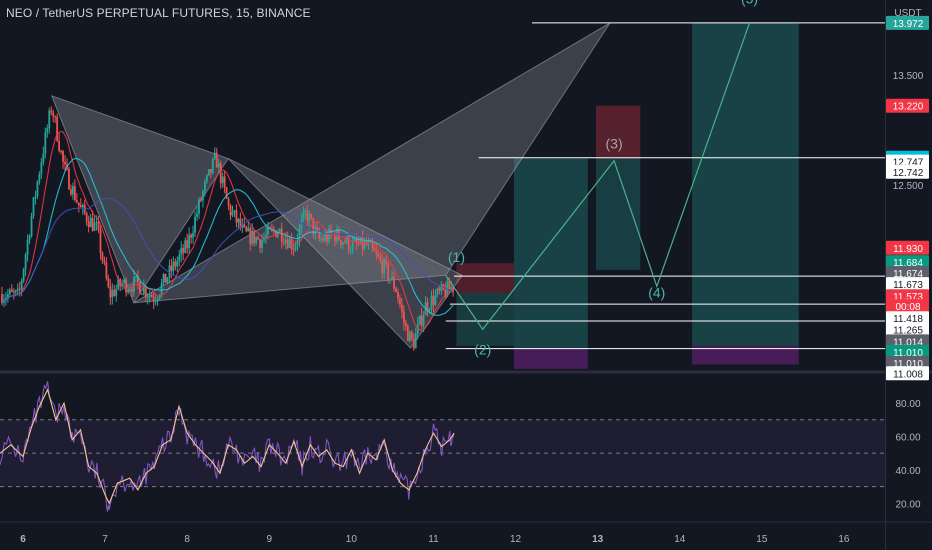  What do you see at coordinates (907, 273) in the screenshot?
I see `price-tag: 11.674` at bounding box center [907, 273].